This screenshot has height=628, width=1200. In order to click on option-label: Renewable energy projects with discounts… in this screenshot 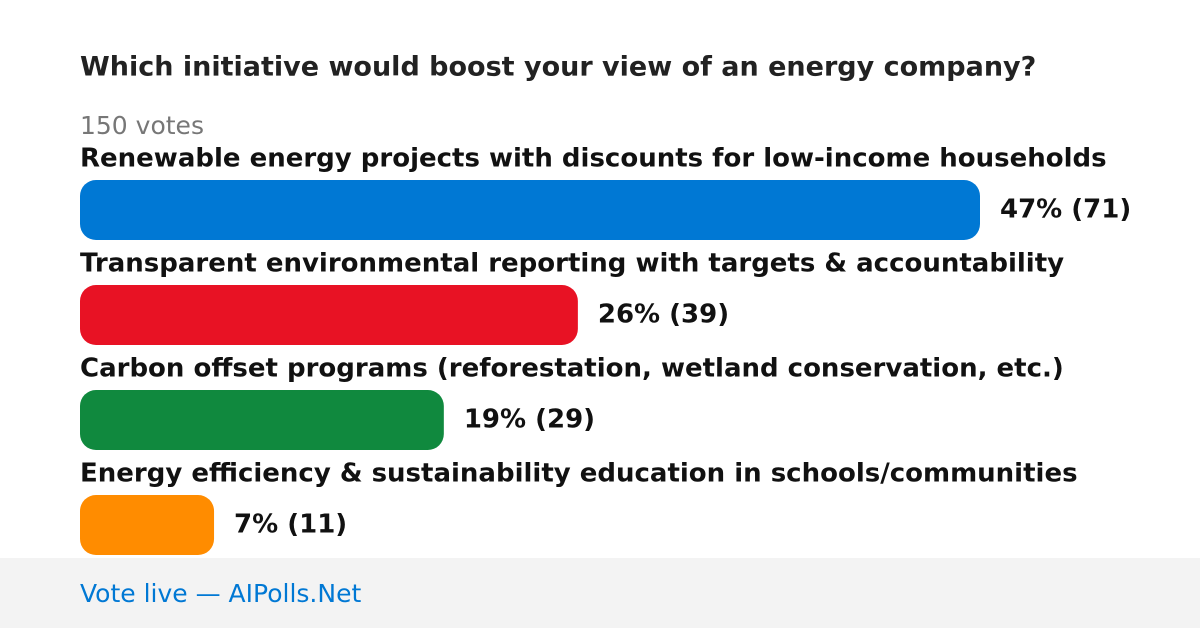, I will do `click(593, 159)`.